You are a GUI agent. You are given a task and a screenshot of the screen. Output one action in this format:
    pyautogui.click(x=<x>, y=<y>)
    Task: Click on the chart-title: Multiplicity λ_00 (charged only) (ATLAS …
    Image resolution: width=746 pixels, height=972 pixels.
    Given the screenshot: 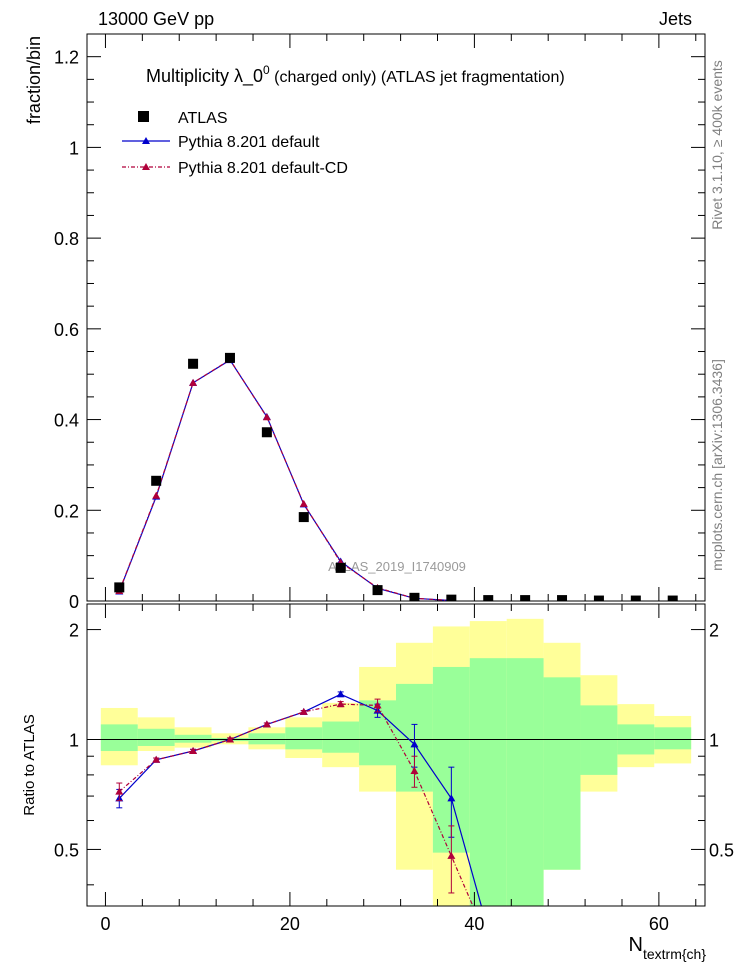 What is the action you would take?
    pyautogui.click(x=355, y=75)
    